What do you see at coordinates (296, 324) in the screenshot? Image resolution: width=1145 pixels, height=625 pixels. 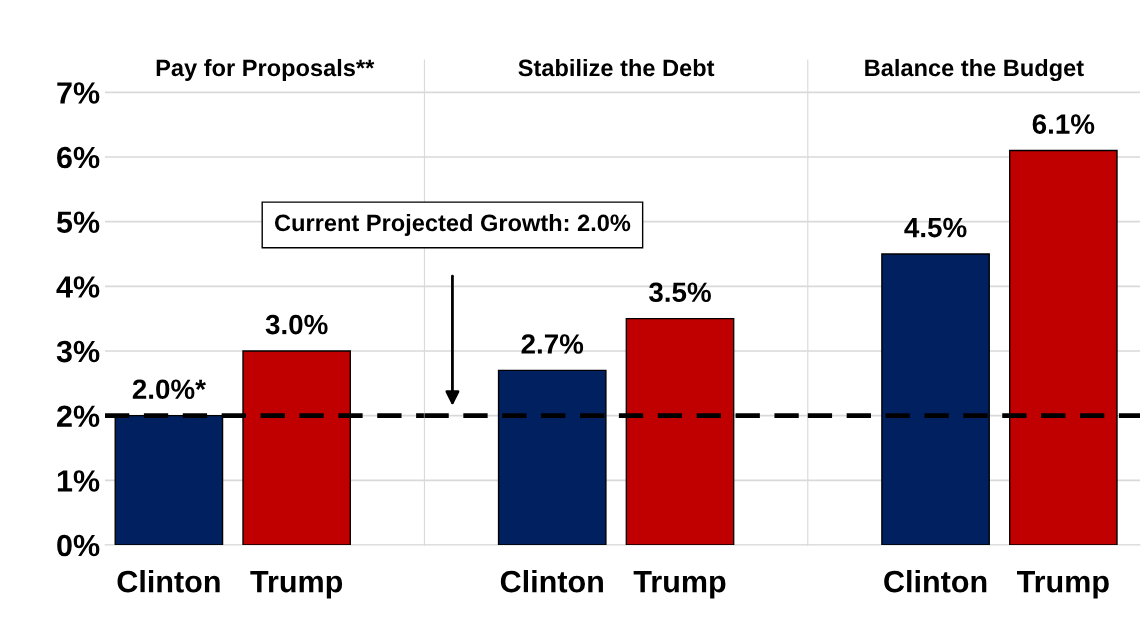 I see `data-label: 3.0%` at bounding box center [296, 324].